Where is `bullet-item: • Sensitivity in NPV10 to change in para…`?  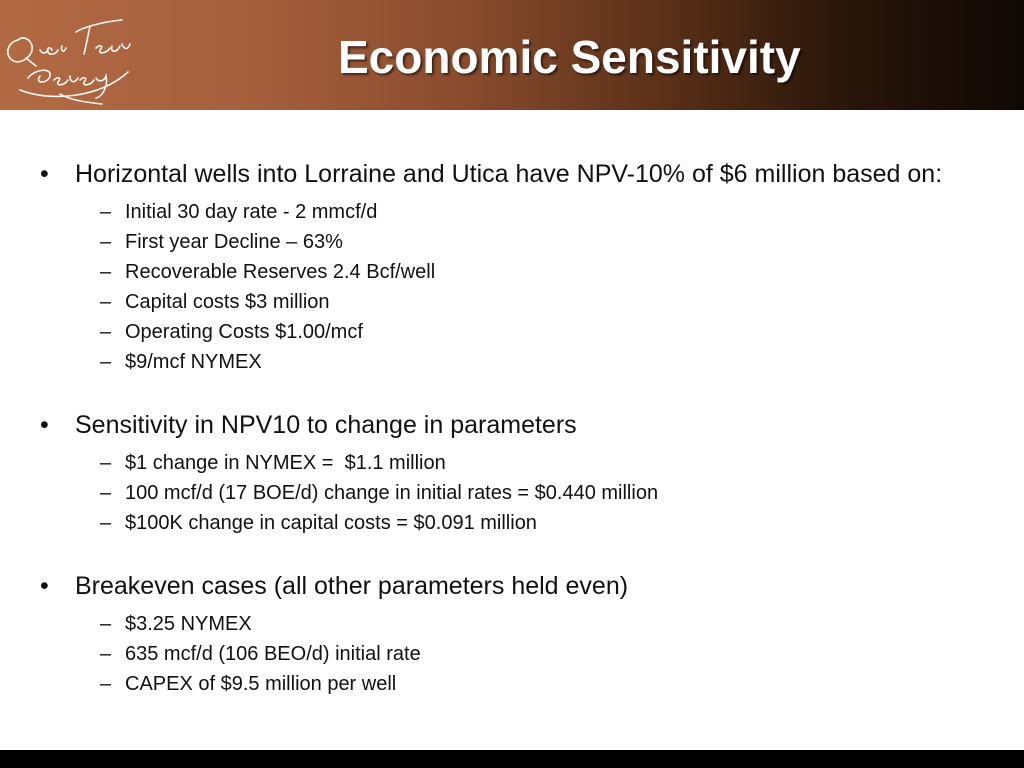 bullet-item: • Sensitivity in NPV10 to change in para… is located at coordinates (530, 425).